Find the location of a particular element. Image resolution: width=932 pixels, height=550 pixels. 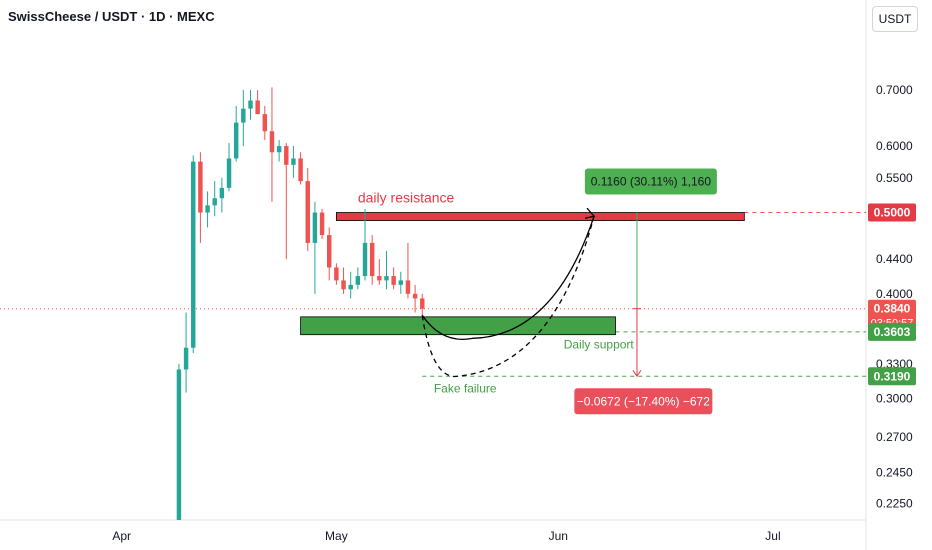

resistance-annotation: daily resistance is located at coordinates (406, 198).